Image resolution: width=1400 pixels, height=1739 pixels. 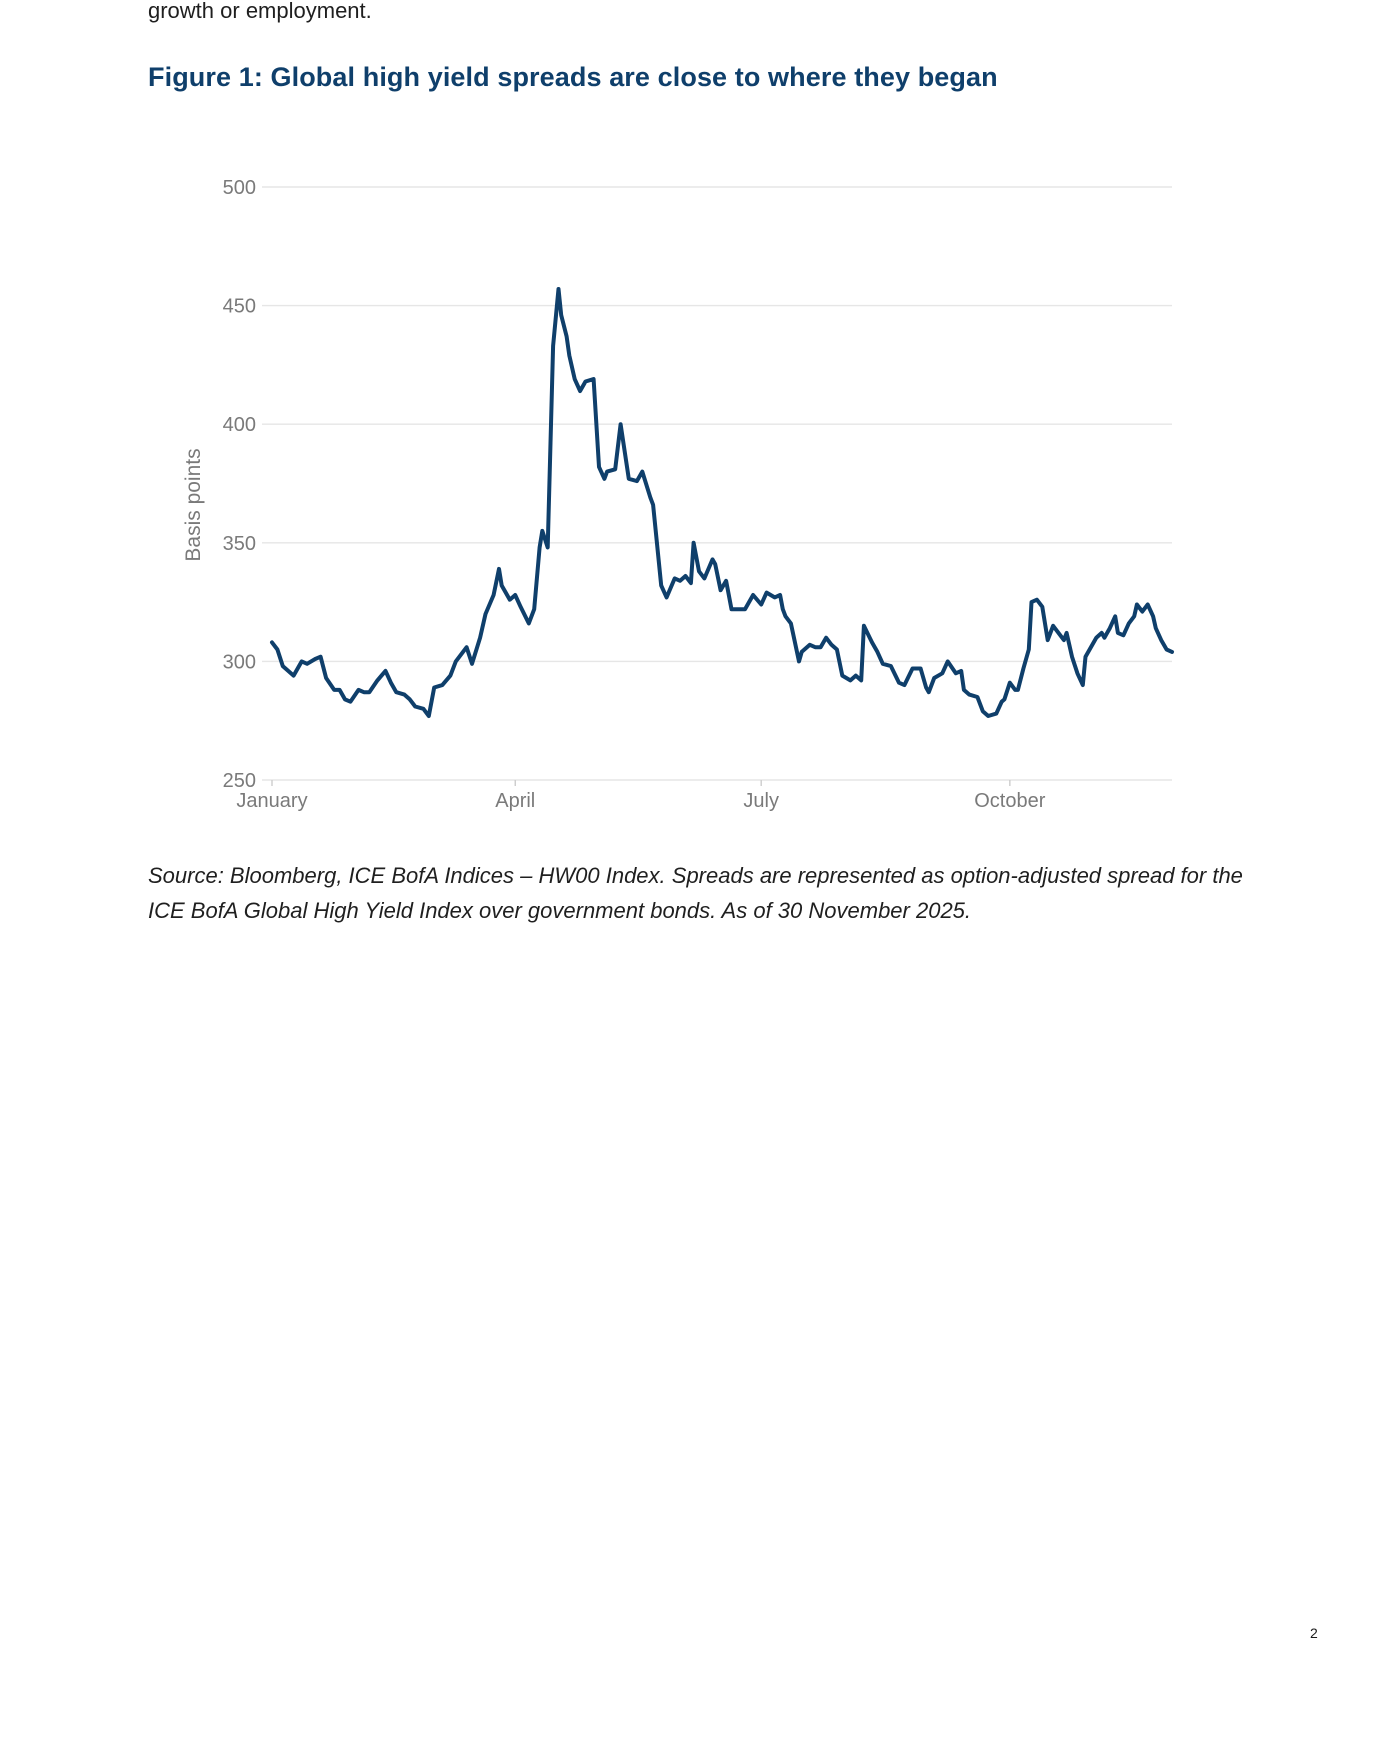 What do you see at coordinates (260, 11) in the screenshot?
I see `intro-text: growth or employment.` at bounding box center [260, 11].